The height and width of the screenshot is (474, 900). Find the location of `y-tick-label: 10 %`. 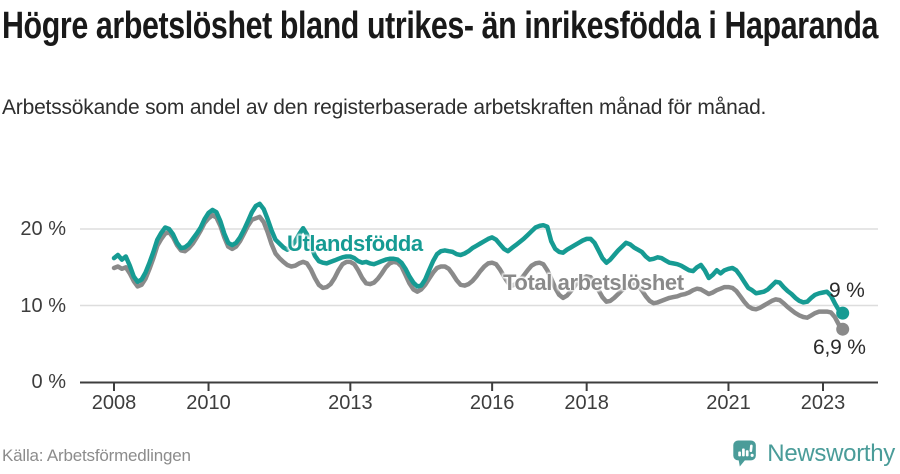

y-tick-label: 10 % is located at coordinates (43, 305).